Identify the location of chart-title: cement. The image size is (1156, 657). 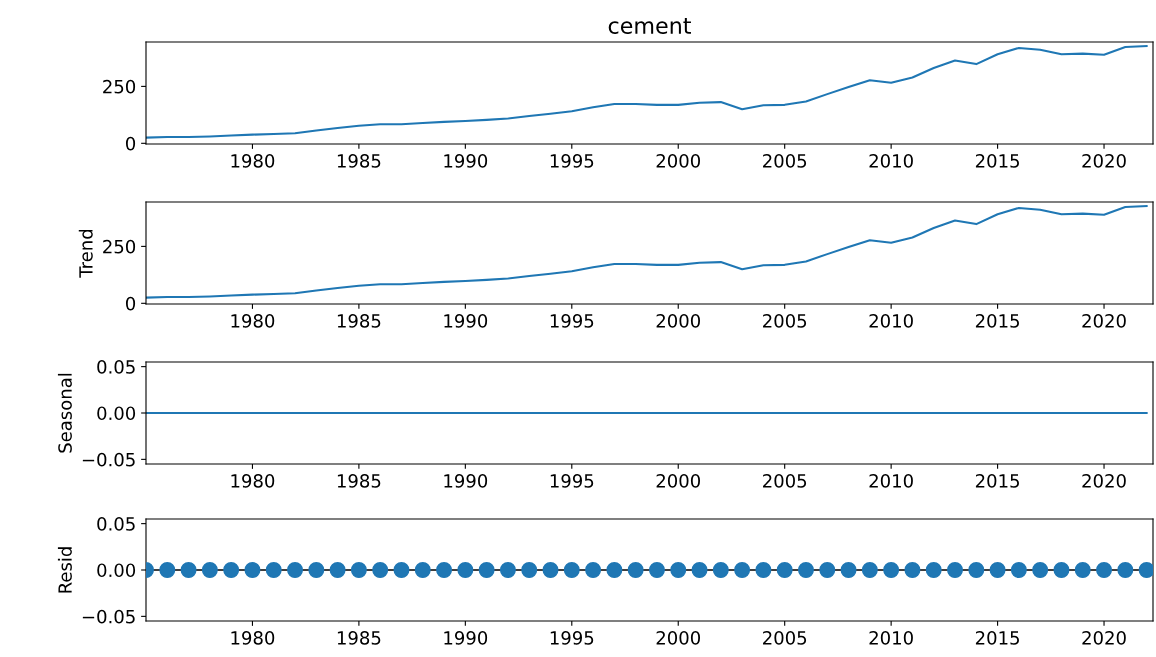
(649, 26).